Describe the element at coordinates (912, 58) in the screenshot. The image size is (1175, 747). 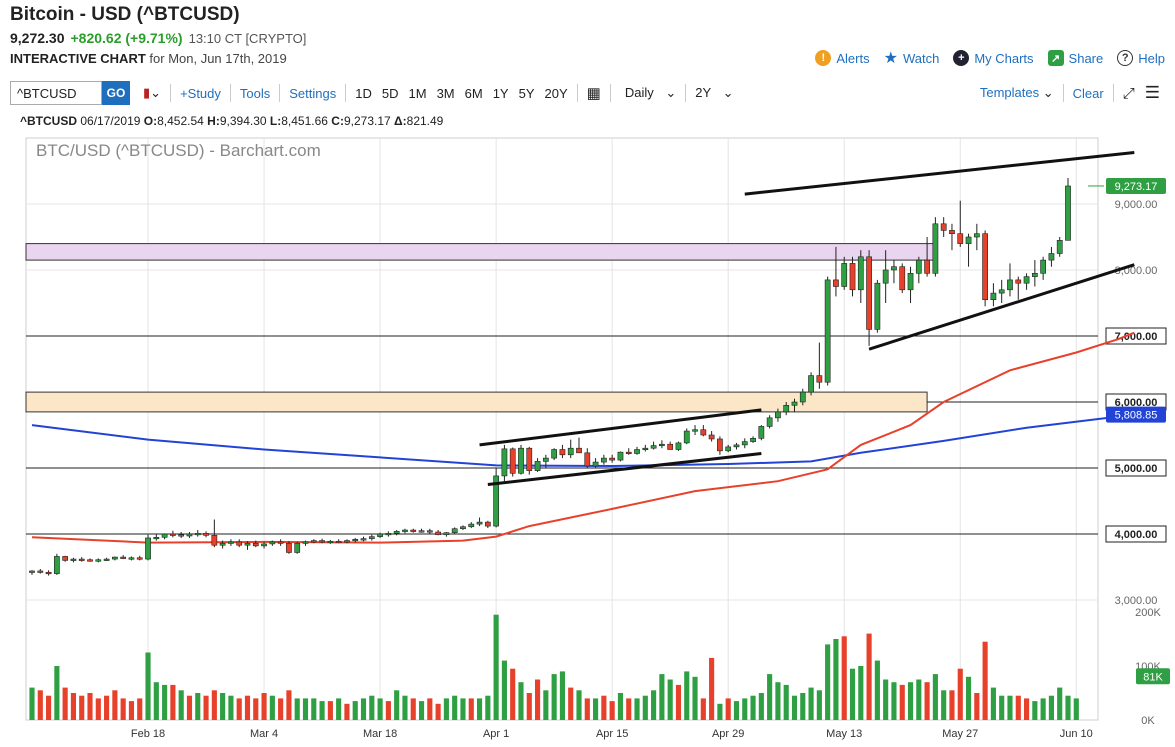
I see `watch-link: ★ Watch` at that location.